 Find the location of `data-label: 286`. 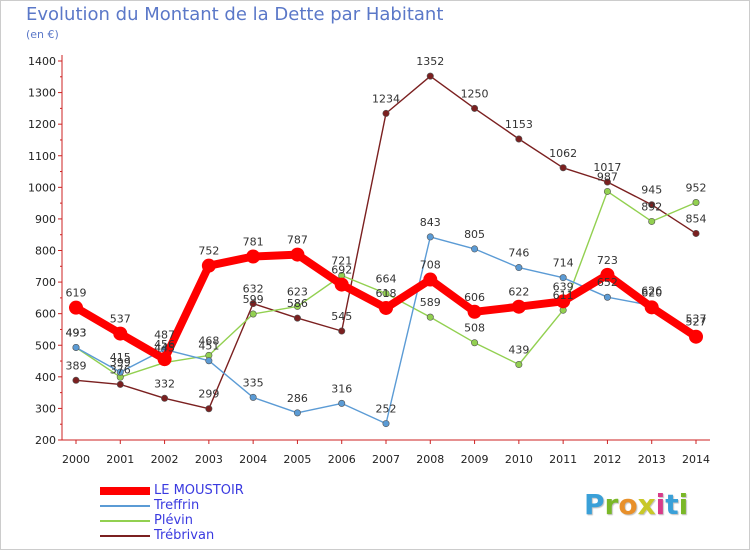

data-label: 286 is located at coordinates (297, 398).